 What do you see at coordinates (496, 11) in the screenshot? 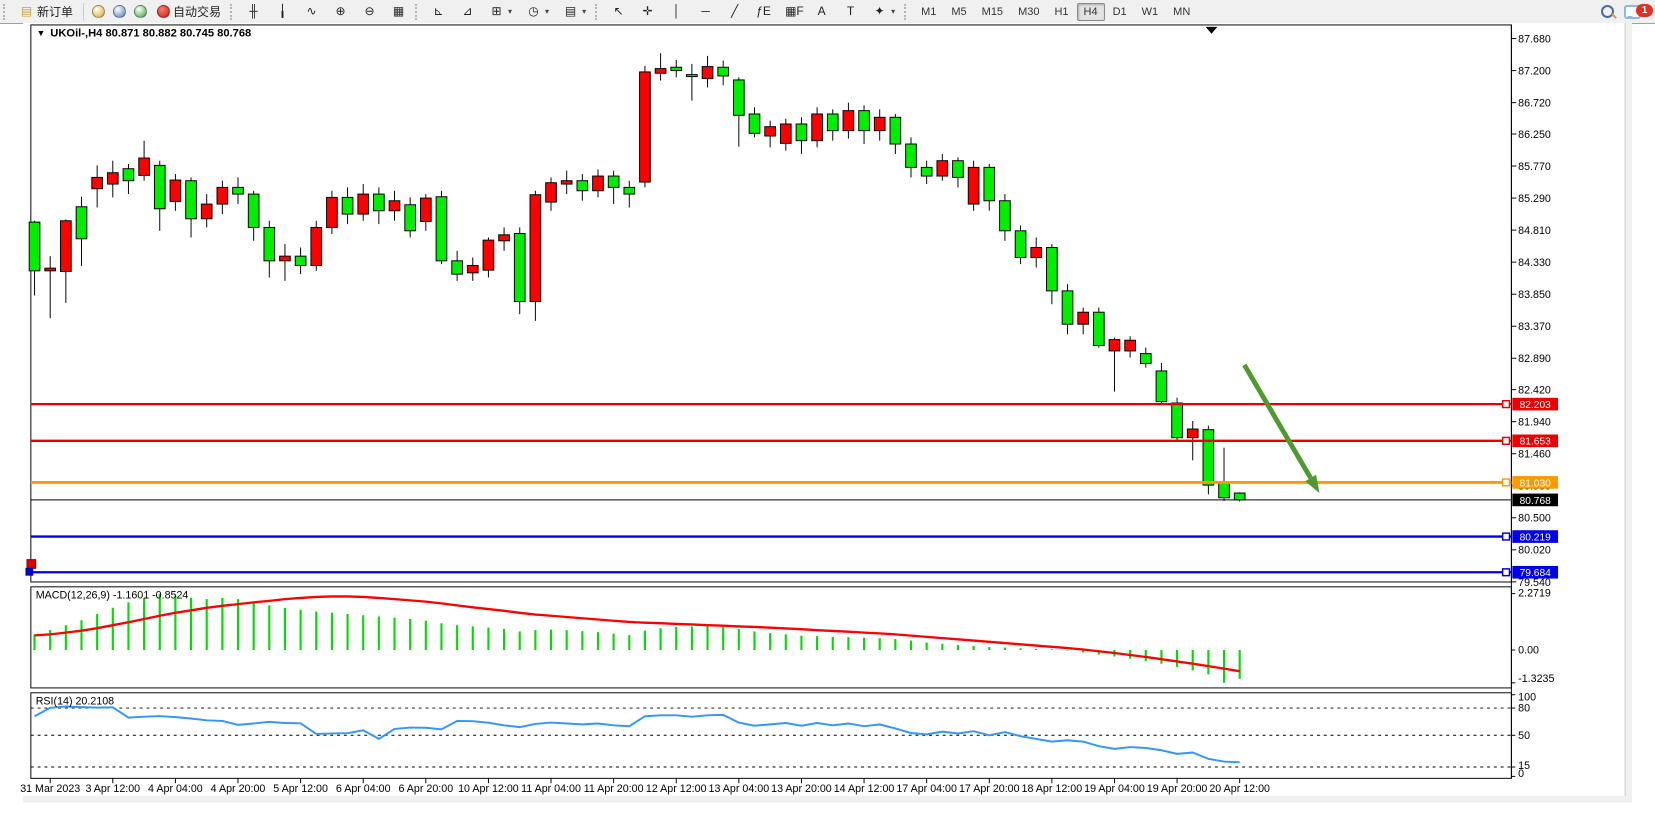
I see `add-indicator-icon: ⊞` at bounding box center [496, 11].